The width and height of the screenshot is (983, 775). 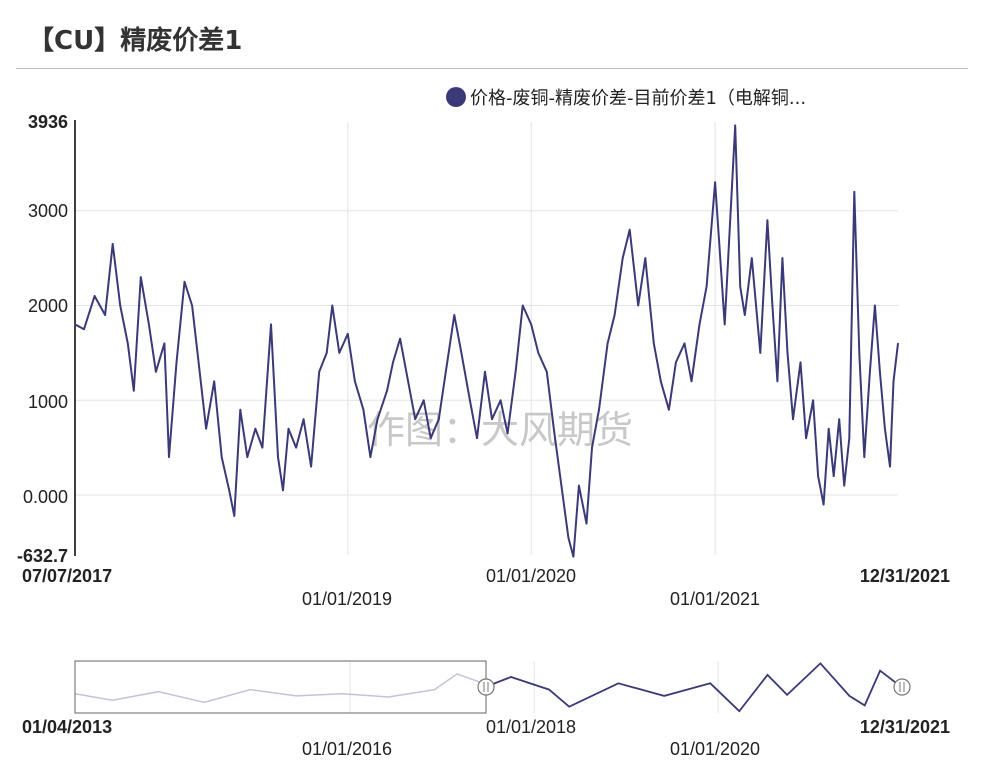 What do you see at coordinates (715, 599) in the screenshot?
I see `x-tick-label: 01/01/2021` at bounding box center [715, 599].